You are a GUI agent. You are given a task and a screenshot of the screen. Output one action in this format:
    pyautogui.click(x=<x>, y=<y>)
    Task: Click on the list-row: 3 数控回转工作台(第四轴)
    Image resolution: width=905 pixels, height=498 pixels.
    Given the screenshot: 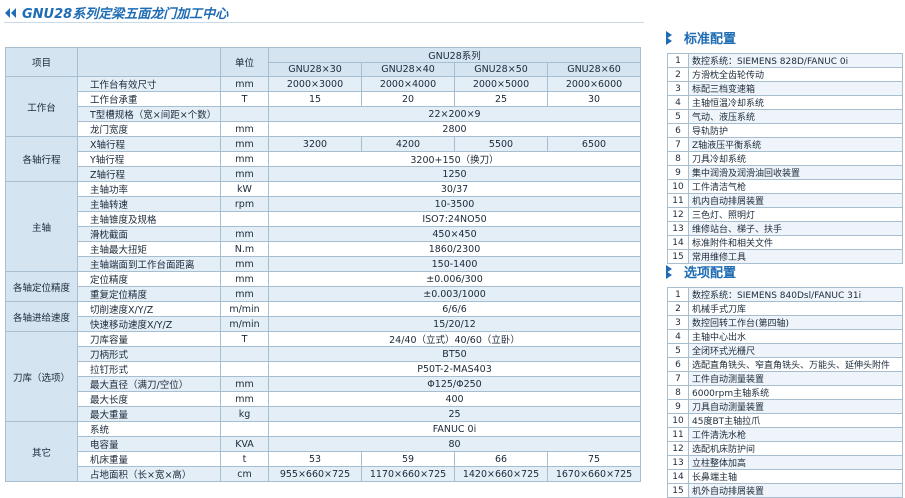 What is the action you would take?
    pyautogui.click(x=785, y=322)
    